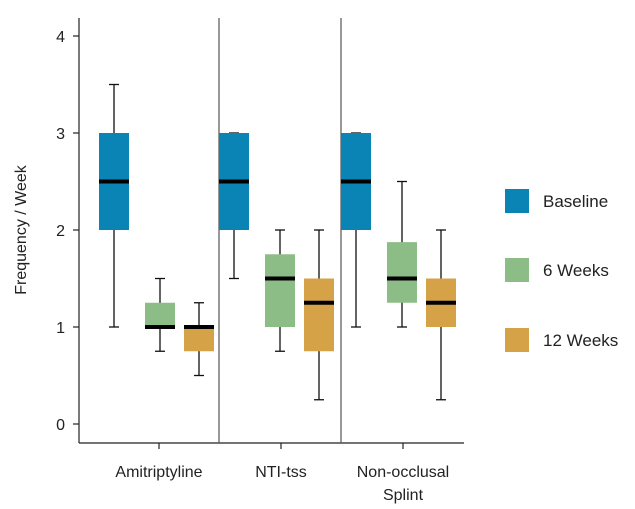 This screenshot has width=635, height=509. I want to click on y-tick-label: 3, so click(60, 134).